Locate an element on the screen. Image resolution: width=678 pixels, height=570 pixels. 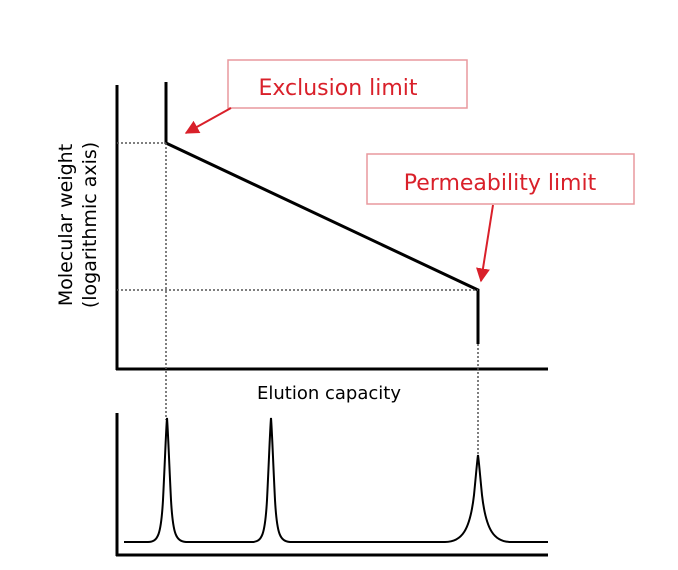
permeability-limit-arrow is located at coordinates (485, 243).